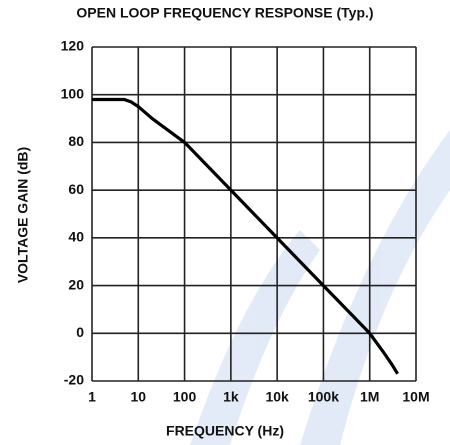 This screenshot has height=445, width=450. I want to click on y-tick-label: 80, so click(76, 141).